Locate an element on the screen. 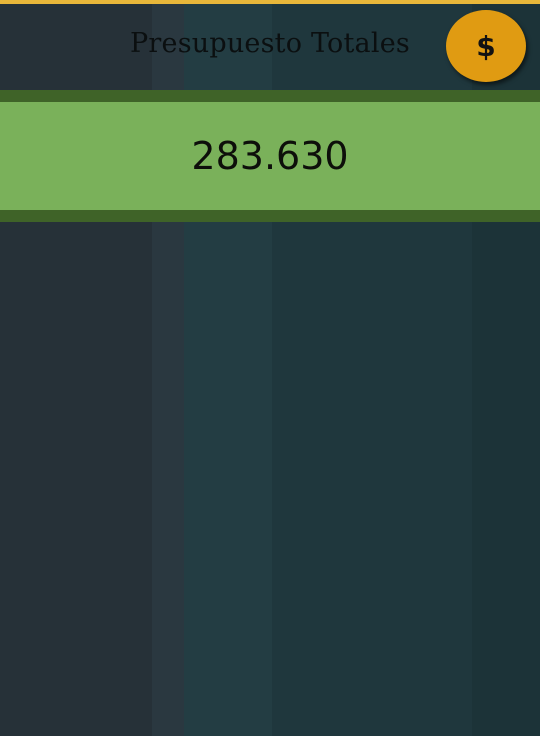 This screenshot has height=736, width=540. app-header: Presupuesto Totales $ is located at coordinates (270, 47).